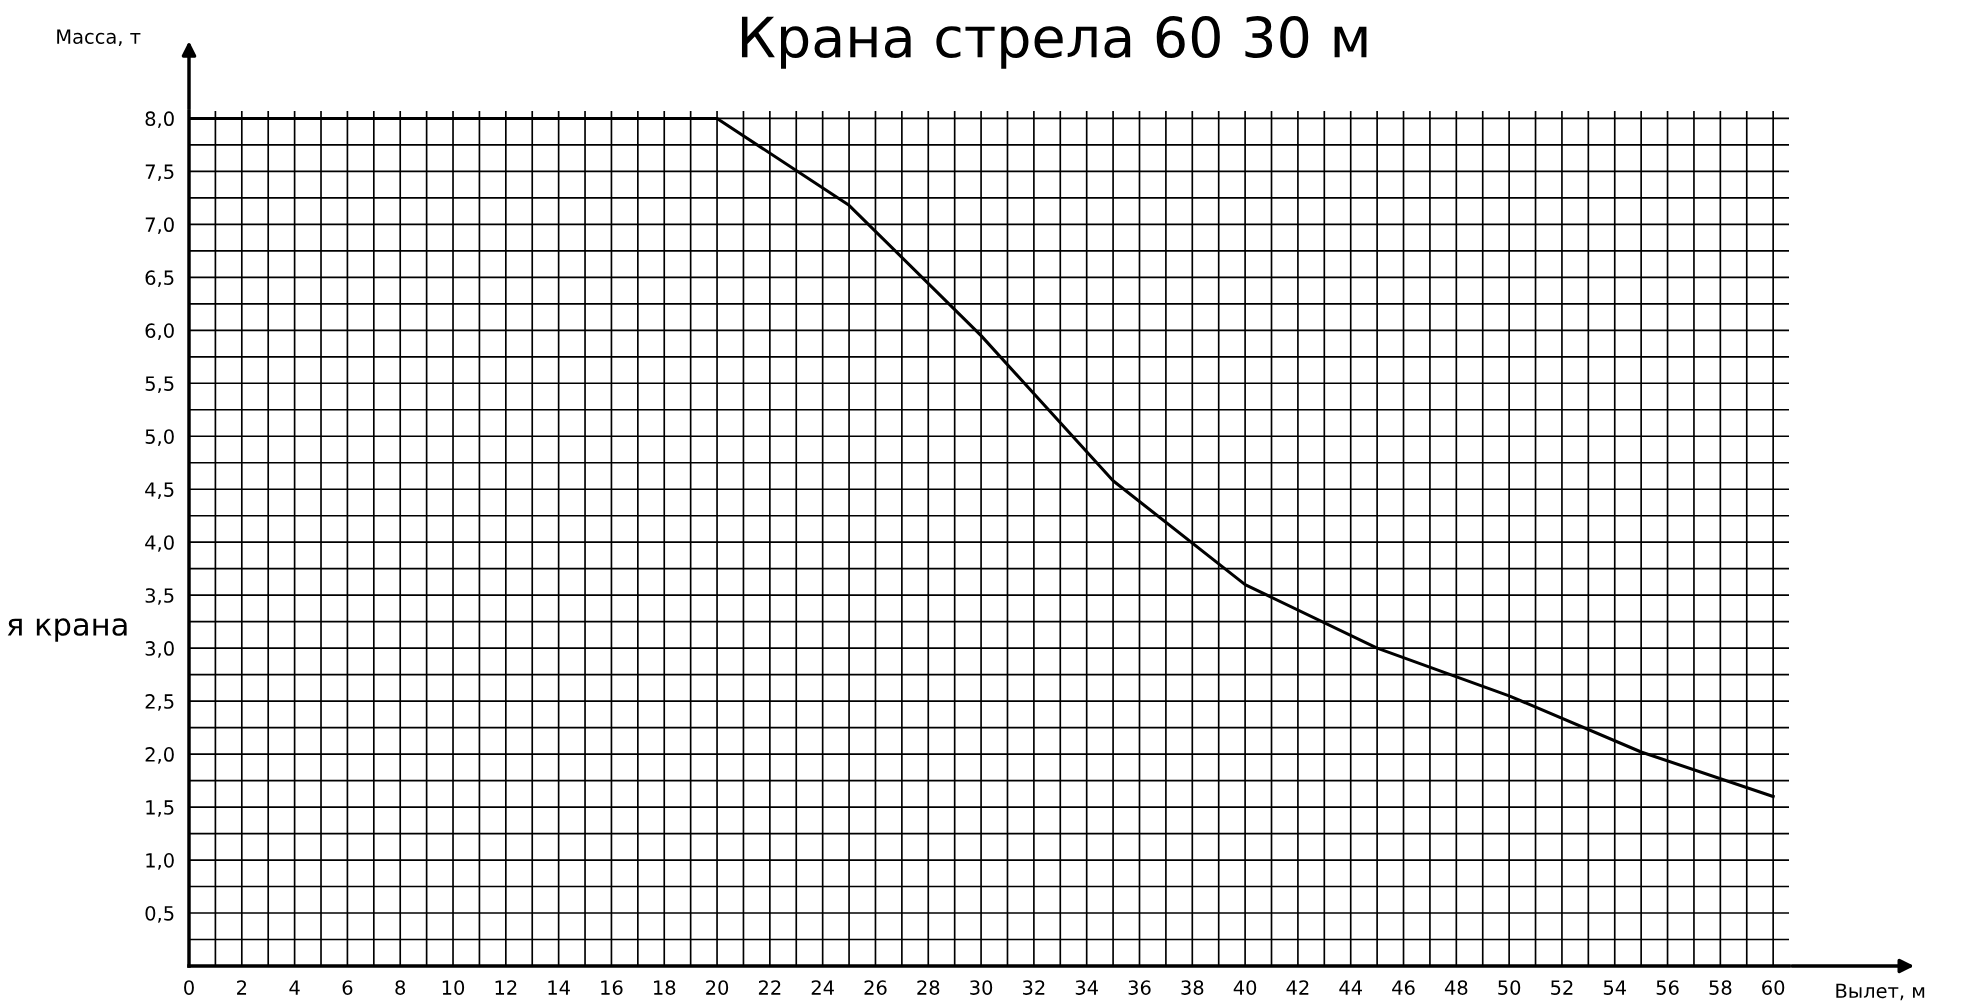 The width and height of the screenshot is (1979, 1002). I want to click on x-tick-label: 60, so click(1773, 987).